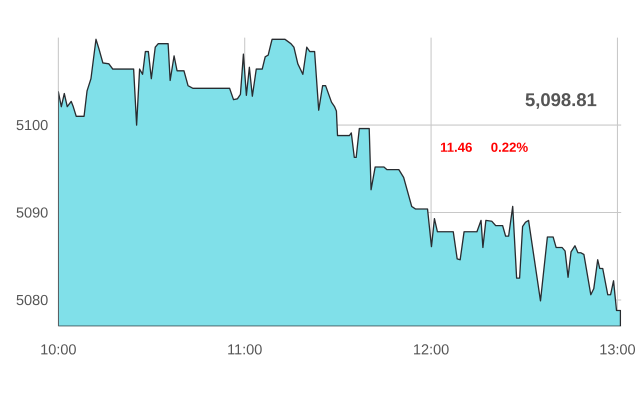 This screenshot has height=395, width=640. I want to click on x-tick-label: 10:00, so click(58, 349).